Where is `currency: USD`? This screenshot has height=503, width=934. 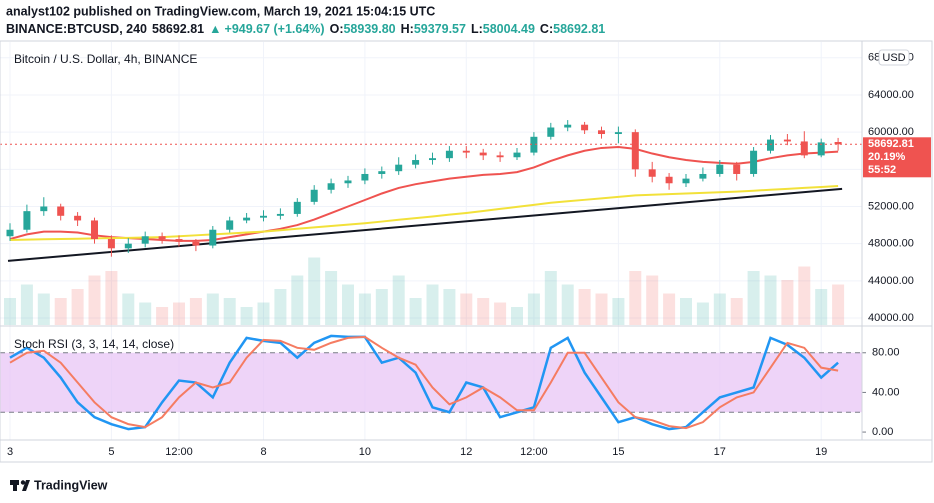
currency: USD is located at coordinates (893, 58).